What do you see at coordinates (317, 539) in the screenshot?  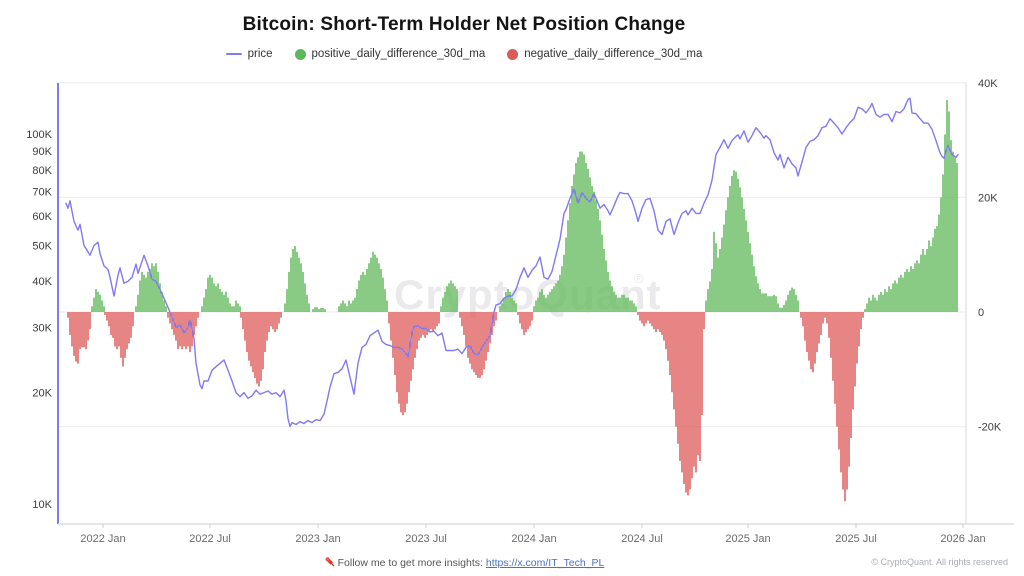 I see `x-tick-label: 2023 Jan` at bounding box center [317, 539].